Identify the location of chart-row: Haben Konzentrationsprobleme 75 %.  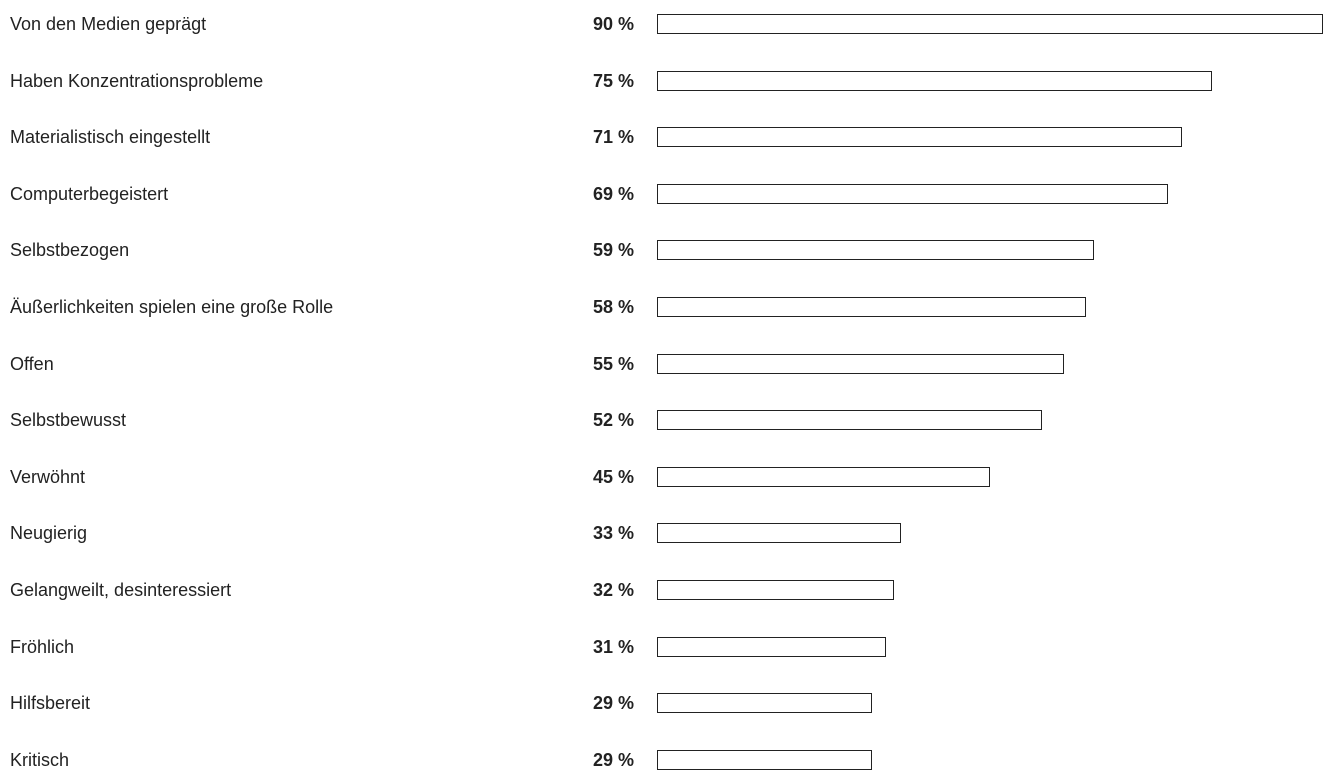
(664, 81).